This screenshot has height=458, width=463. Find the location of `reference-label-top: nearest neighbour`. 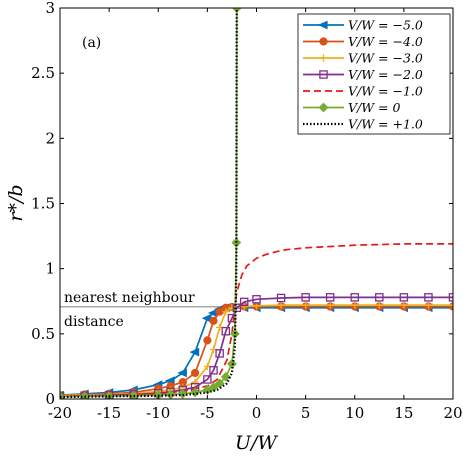

reference-label-top: nearest neighbour is located at coordinates (129, 298).